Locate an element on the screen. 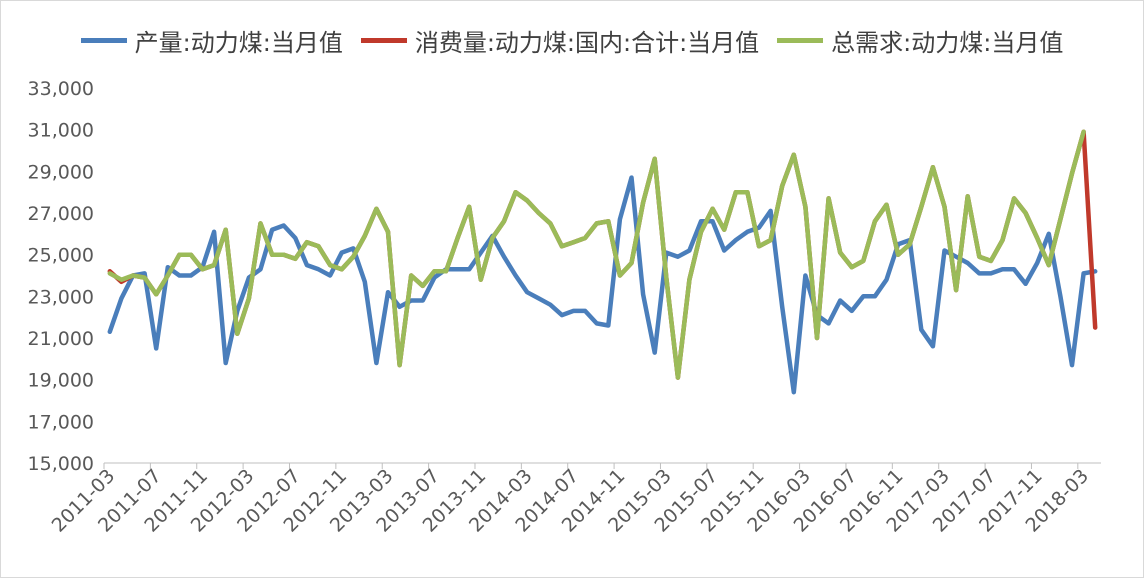 This screenshot has width=1144, height=578. legend-label-production: 产量:动力煤:当月值 is located at coordinates (238, 43).